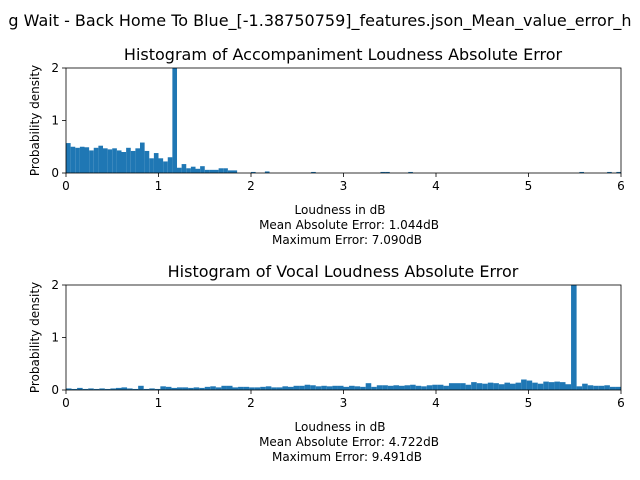 The width and height of the screenshot is (640, 480). Describe the element at coordinates (159, 403) in the screenshot. I see `x-tick-label: 1` at that location.